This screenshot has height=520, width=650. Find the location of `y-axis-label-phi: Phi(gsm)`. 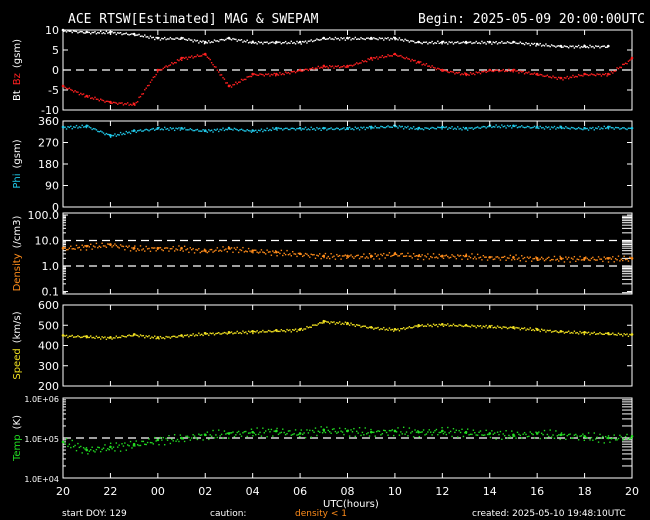

y-axis-label-phi: Phi(gsm) is located at coordinates (17, 163).